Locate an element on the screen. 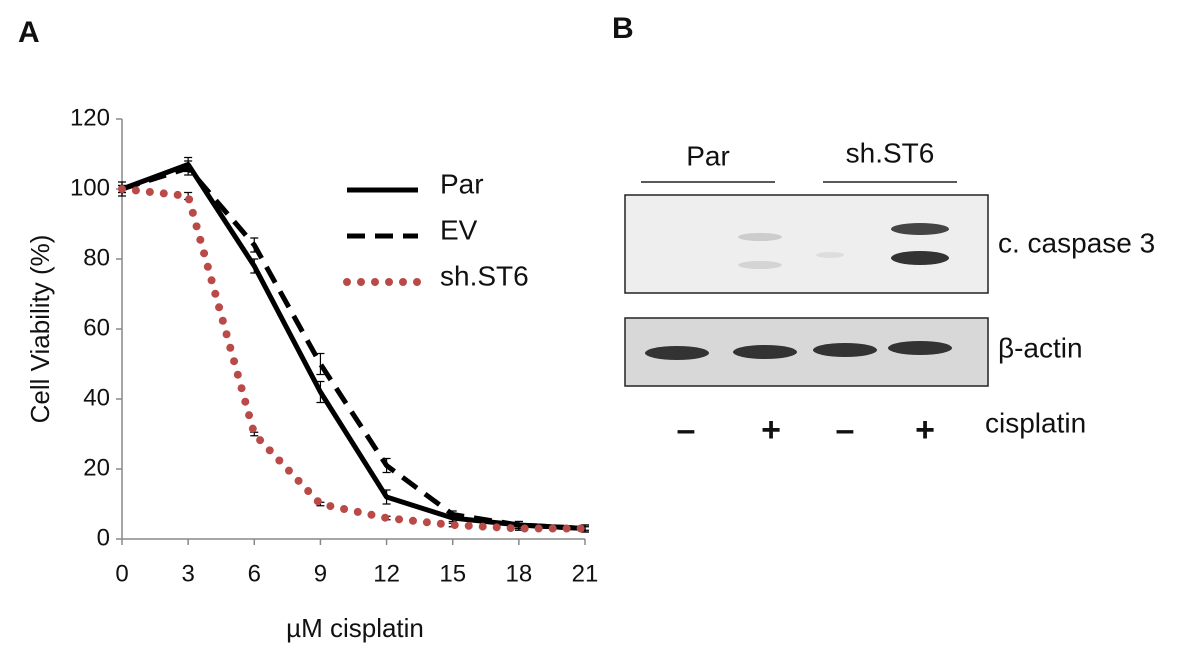 This screenshot has height=659, width=1200. legend-label: Par is located at coordinates (462, 183).